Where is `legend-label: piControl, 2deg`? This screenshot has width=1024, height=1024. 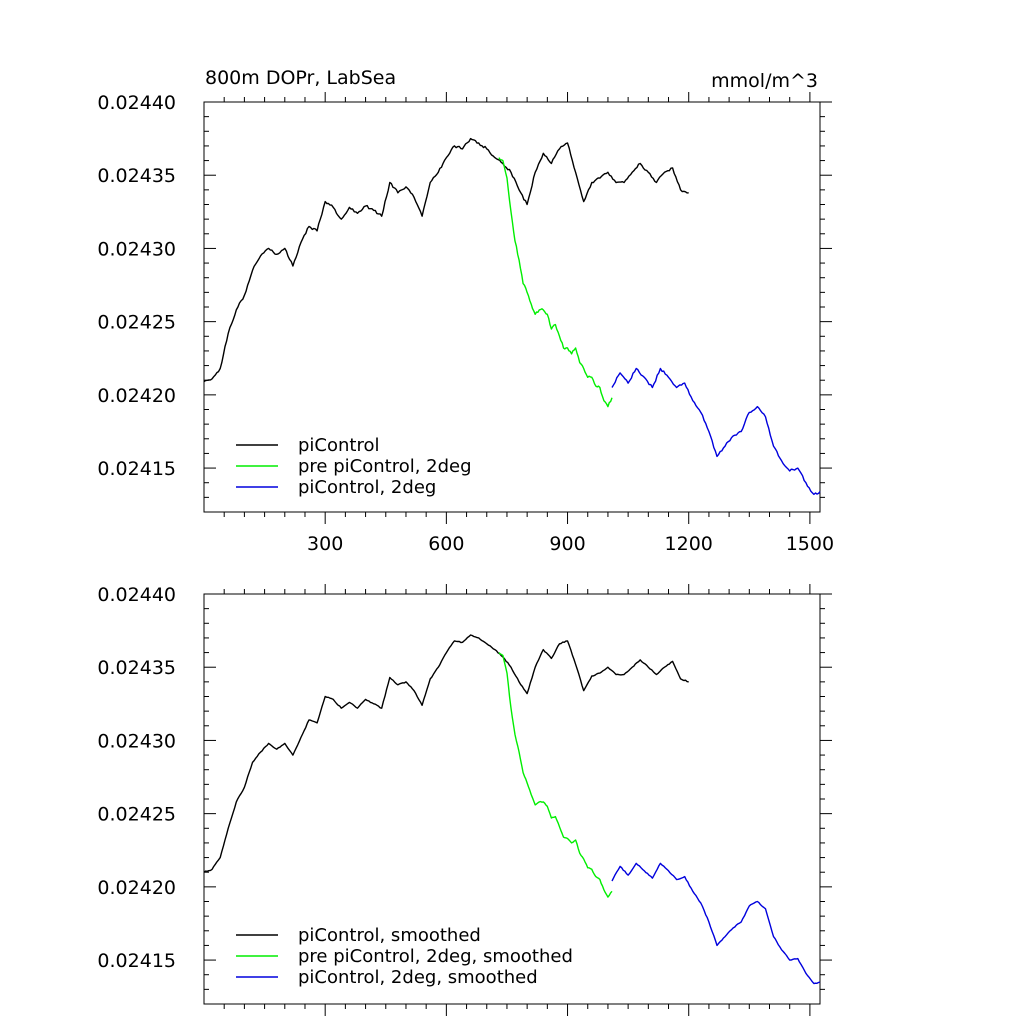
legend-label: piControl, 2deg is located at coordinates (367, 487).